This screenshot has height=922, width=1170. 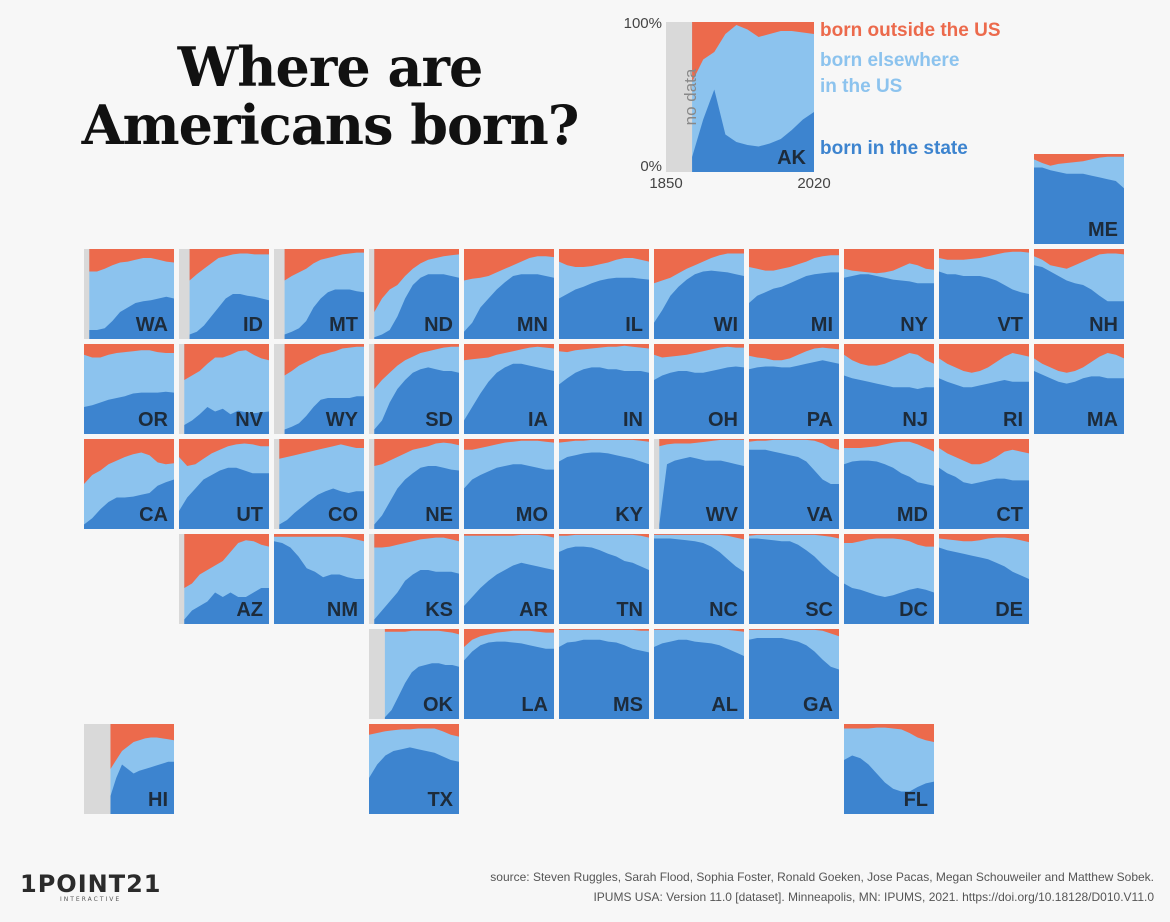 I want to click on state-label-ut: UT, so click(x=249, y=515).